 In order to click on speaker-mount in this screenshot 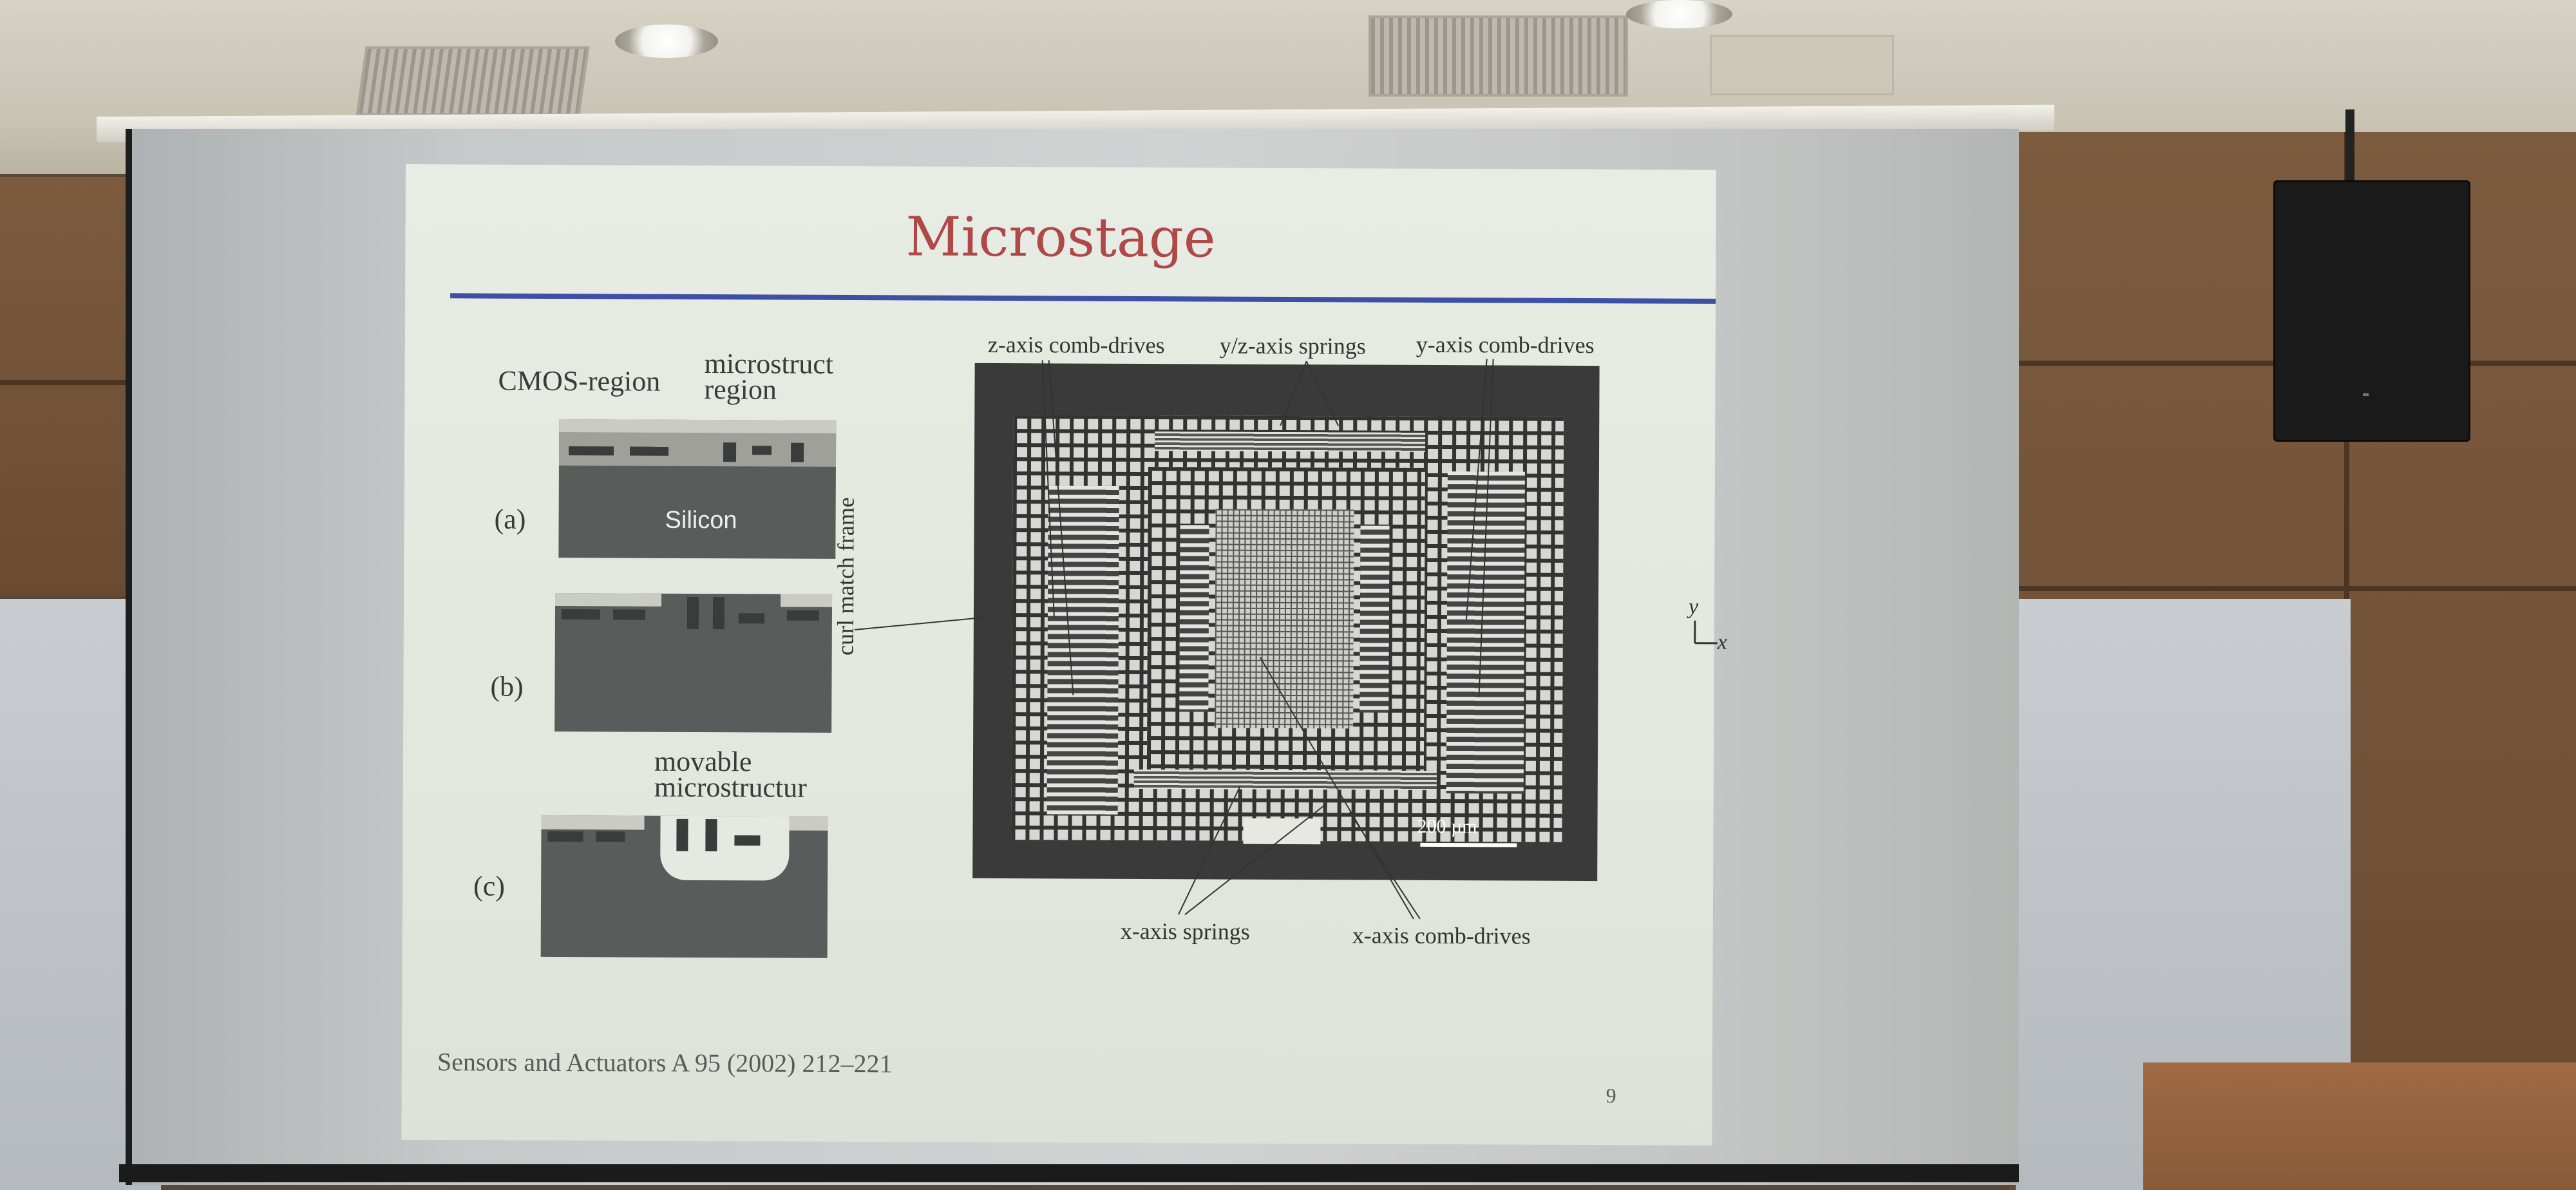, I will do `click(2349, 144)`.